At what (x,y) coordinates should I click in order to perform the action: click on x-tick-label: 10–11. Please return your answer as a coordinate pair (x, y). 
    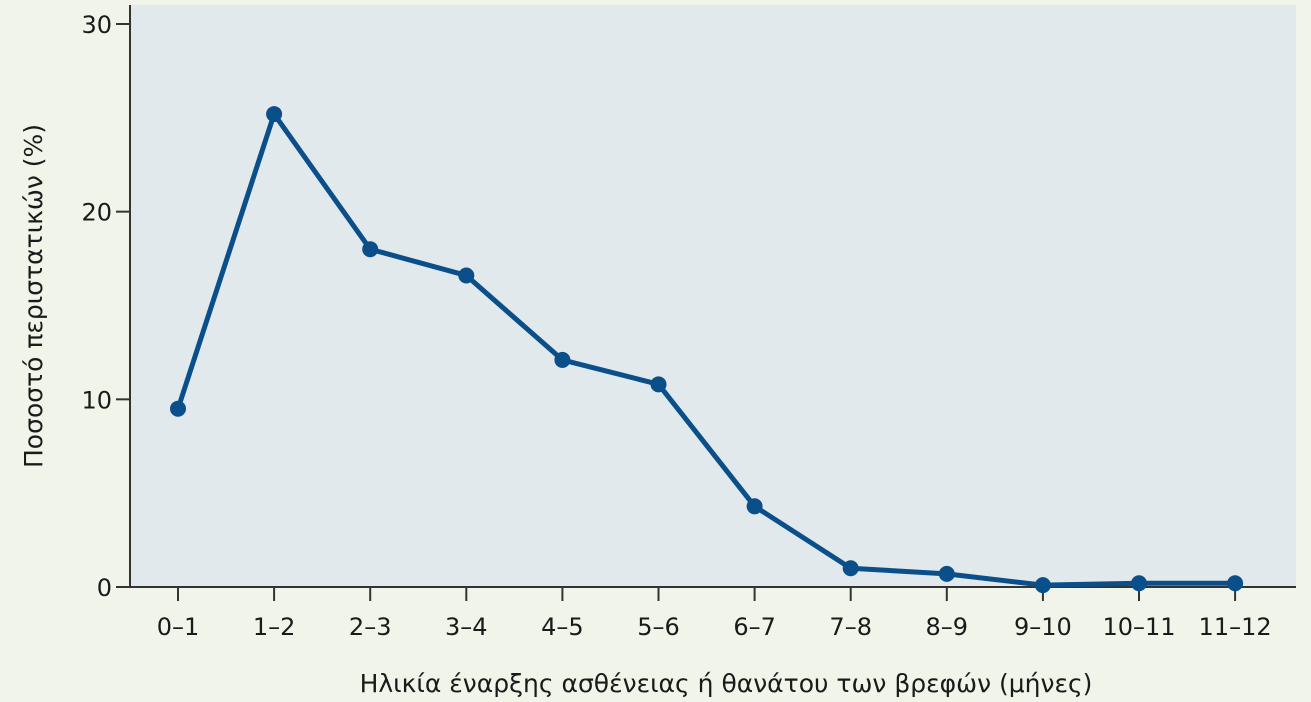
    Looking at the image, I should click on (1138, 627).